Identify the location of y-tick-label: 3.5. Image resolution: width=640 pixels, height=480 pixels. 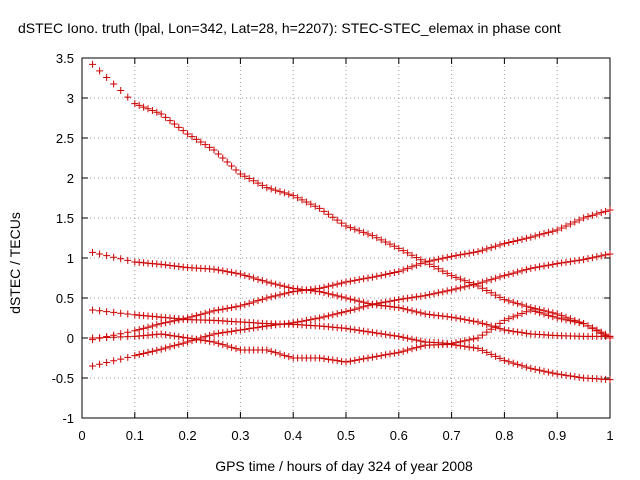
(65, 58).